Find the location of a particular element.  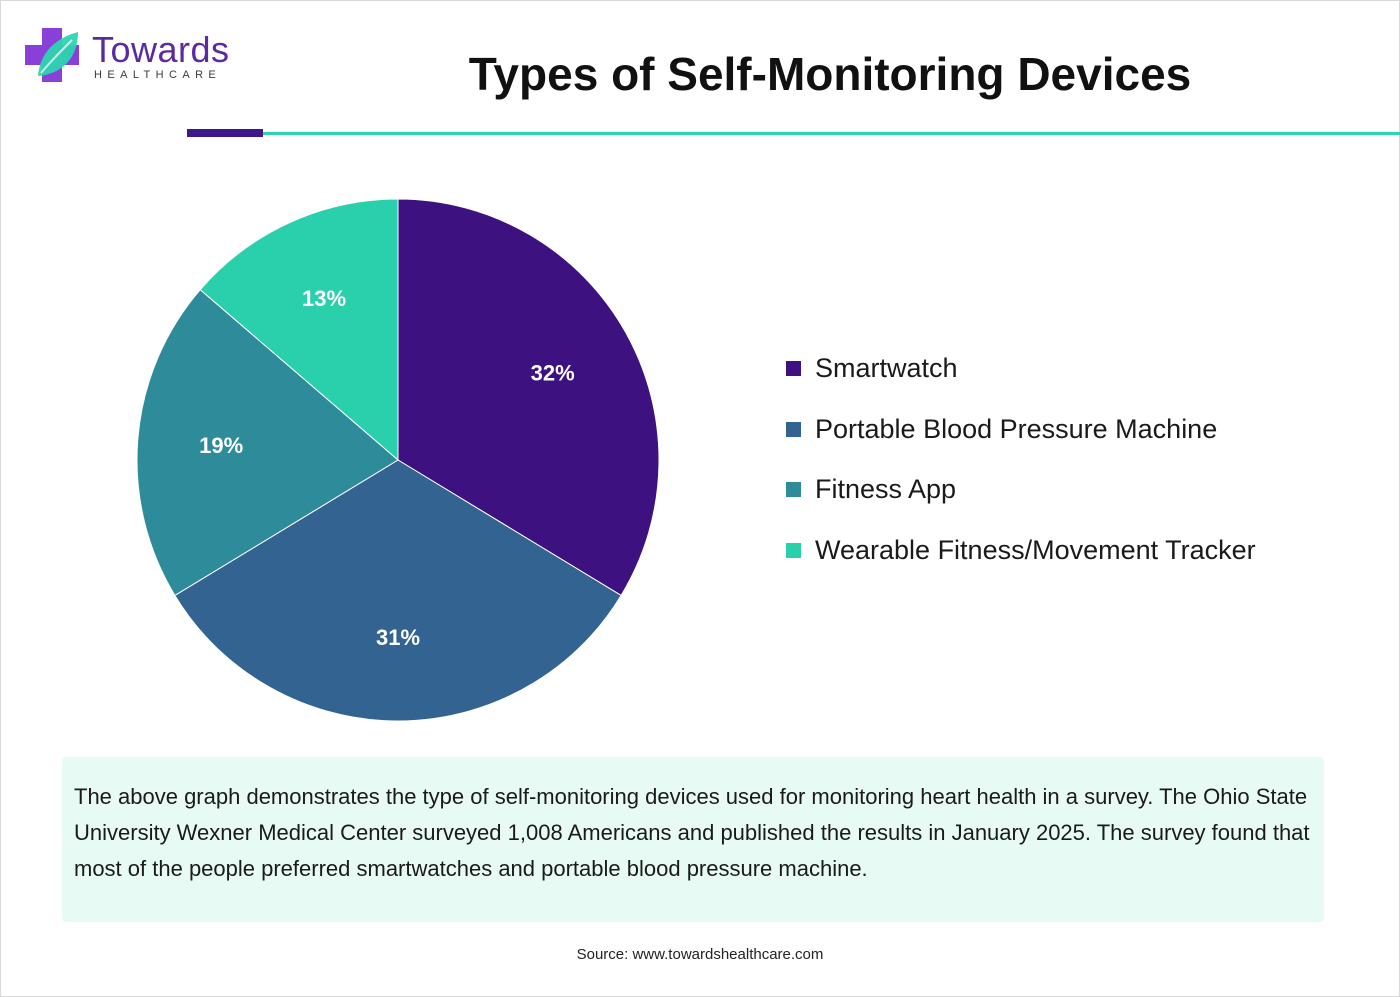

title-rule-line is located at coordinates (831, 133).